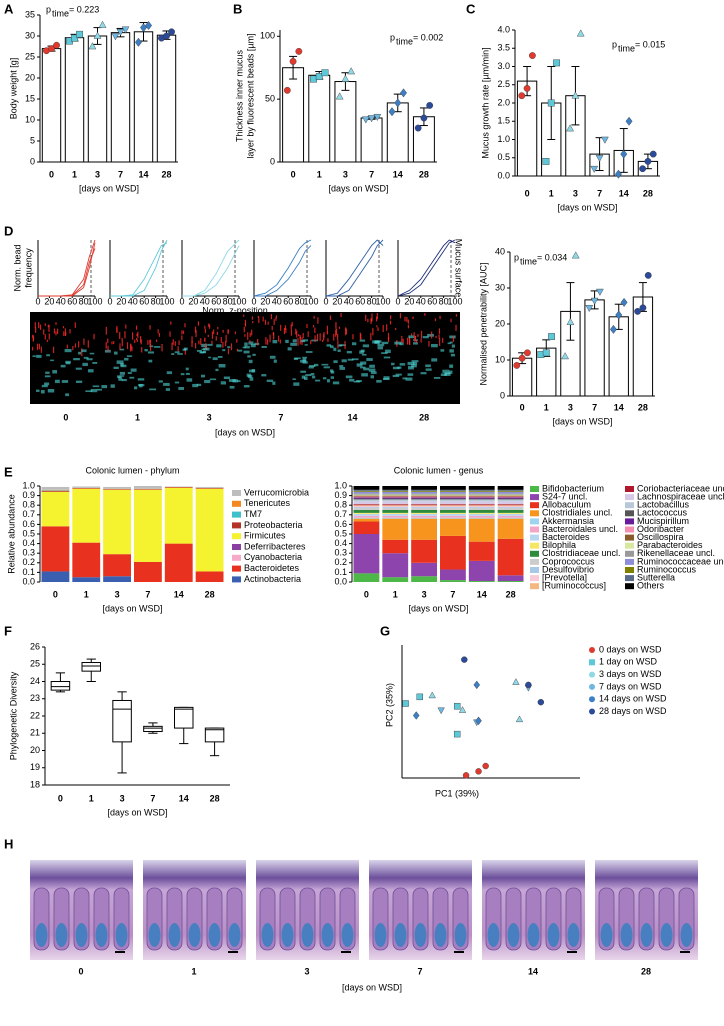 This screenshot has height=1026, width=724. I want to click on y-tick-label: 0, so click(32, 161).